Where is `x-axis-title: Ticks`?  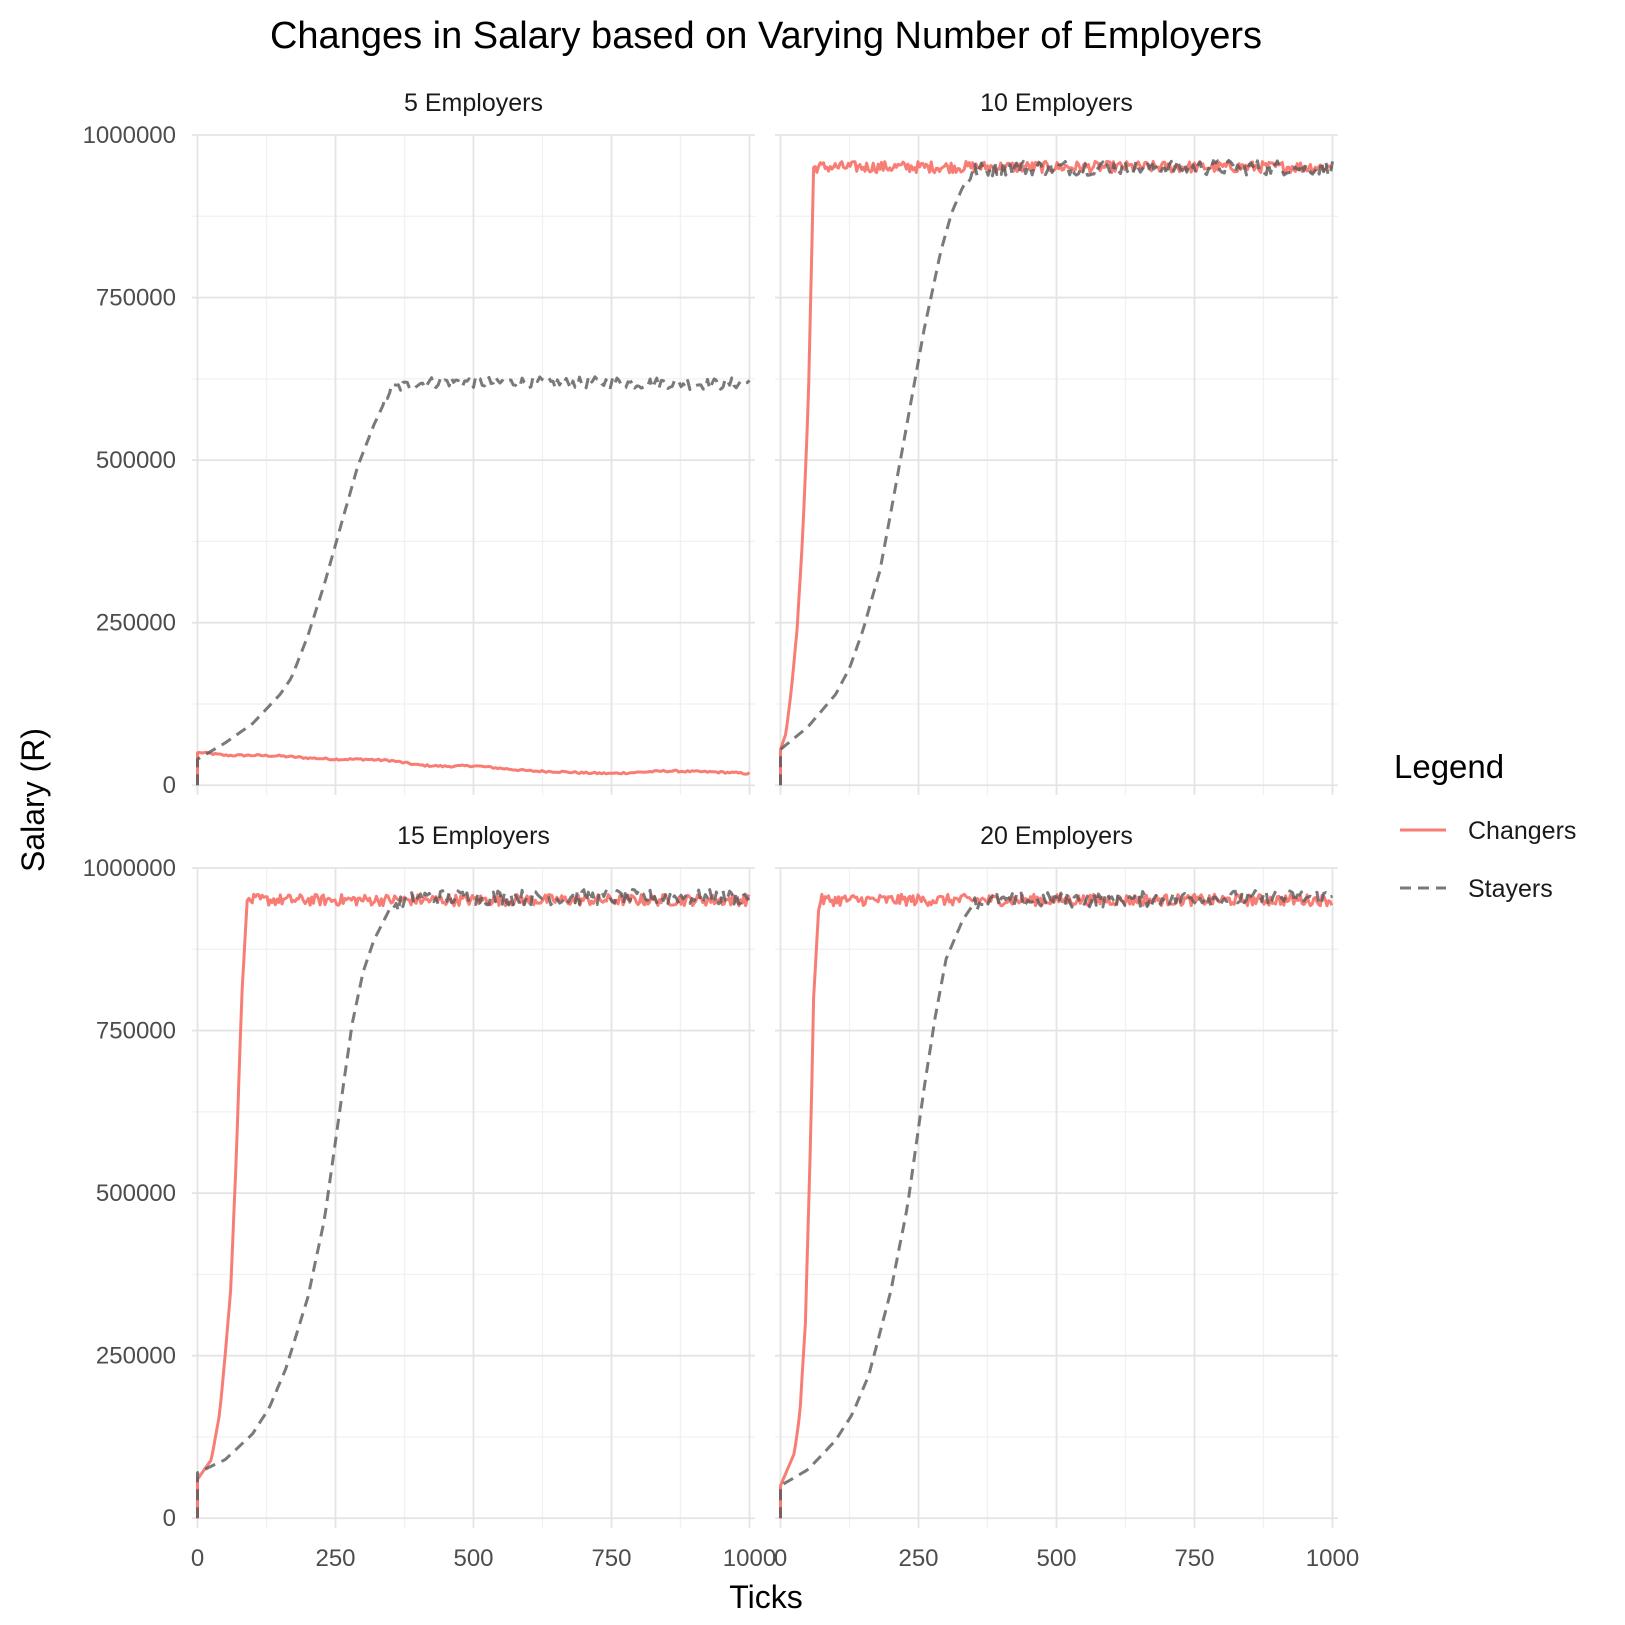 x-axis-title: Ticks is located at coordinates (765, 1597).